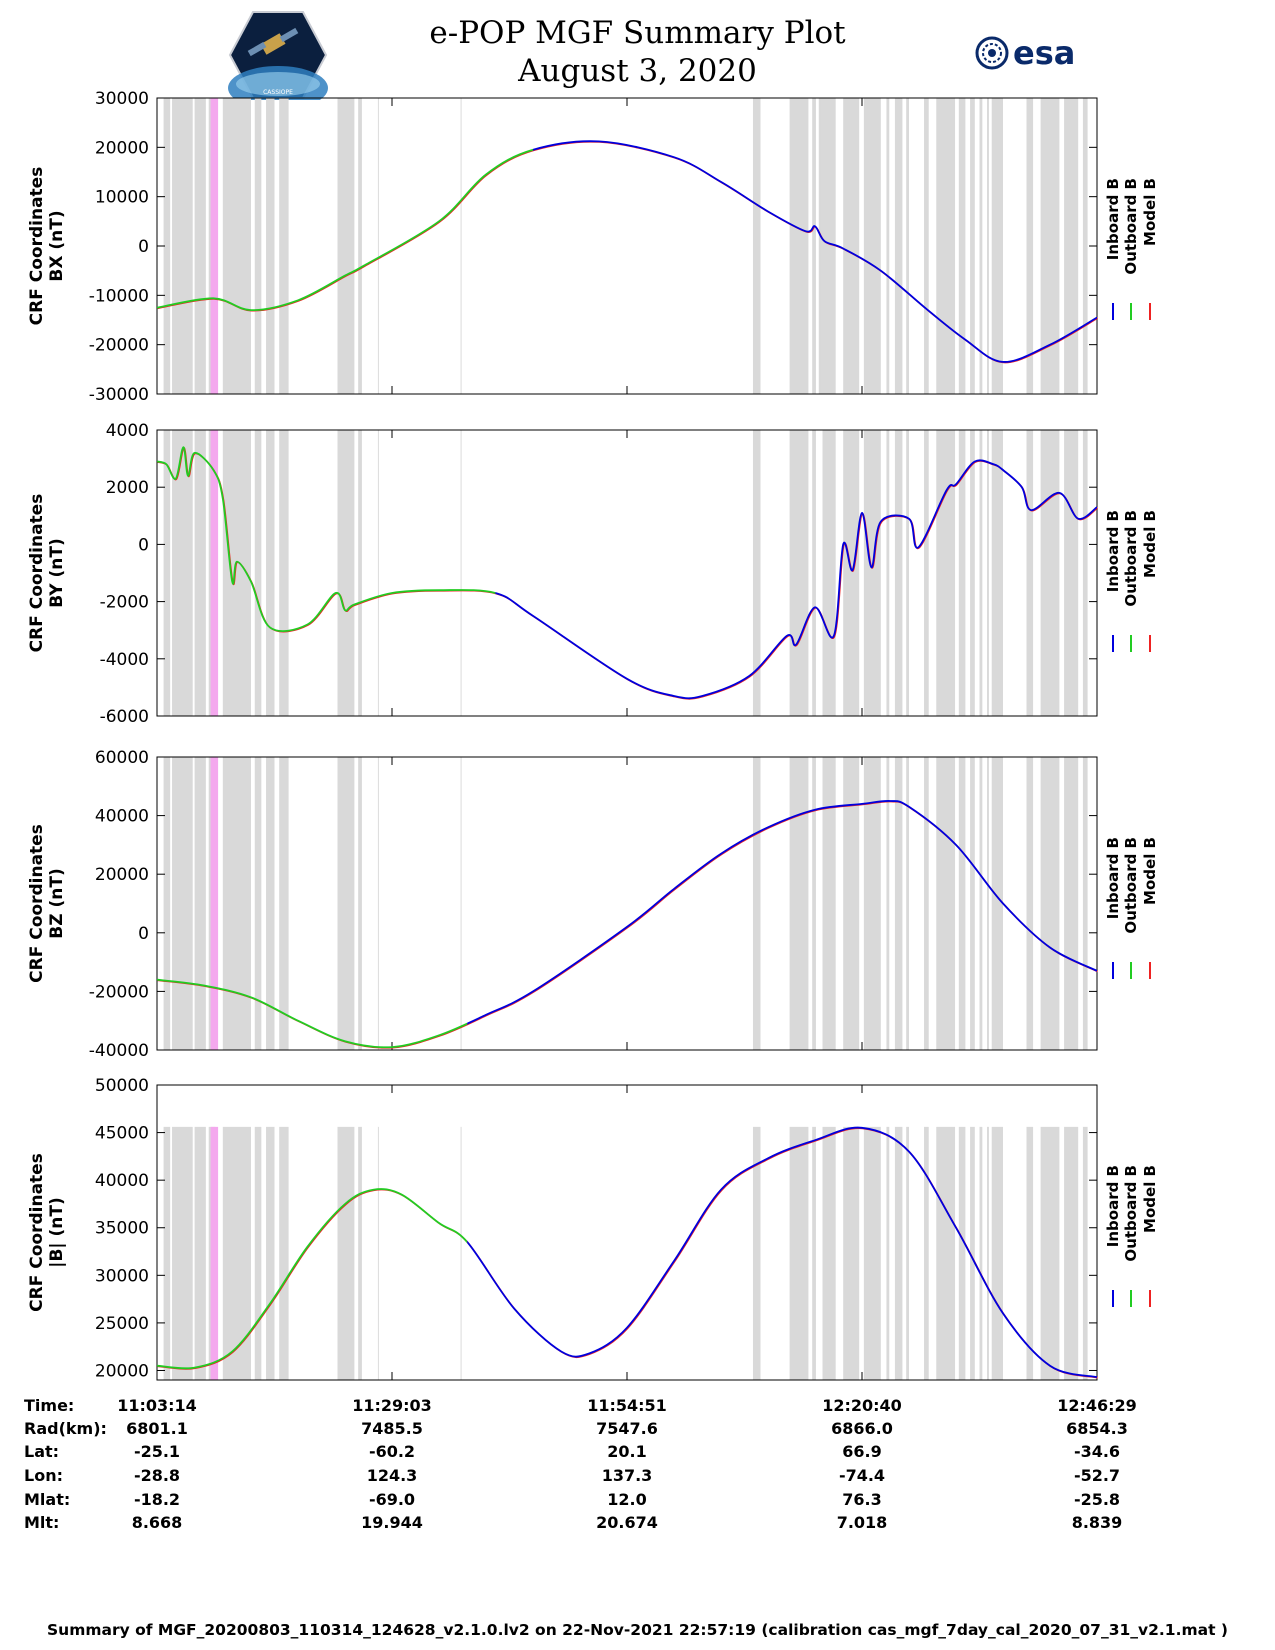  What do you see at coordinates (326, 539) in the screenshot?
I see `outboard-b-line` at bounding box center [326, 539].